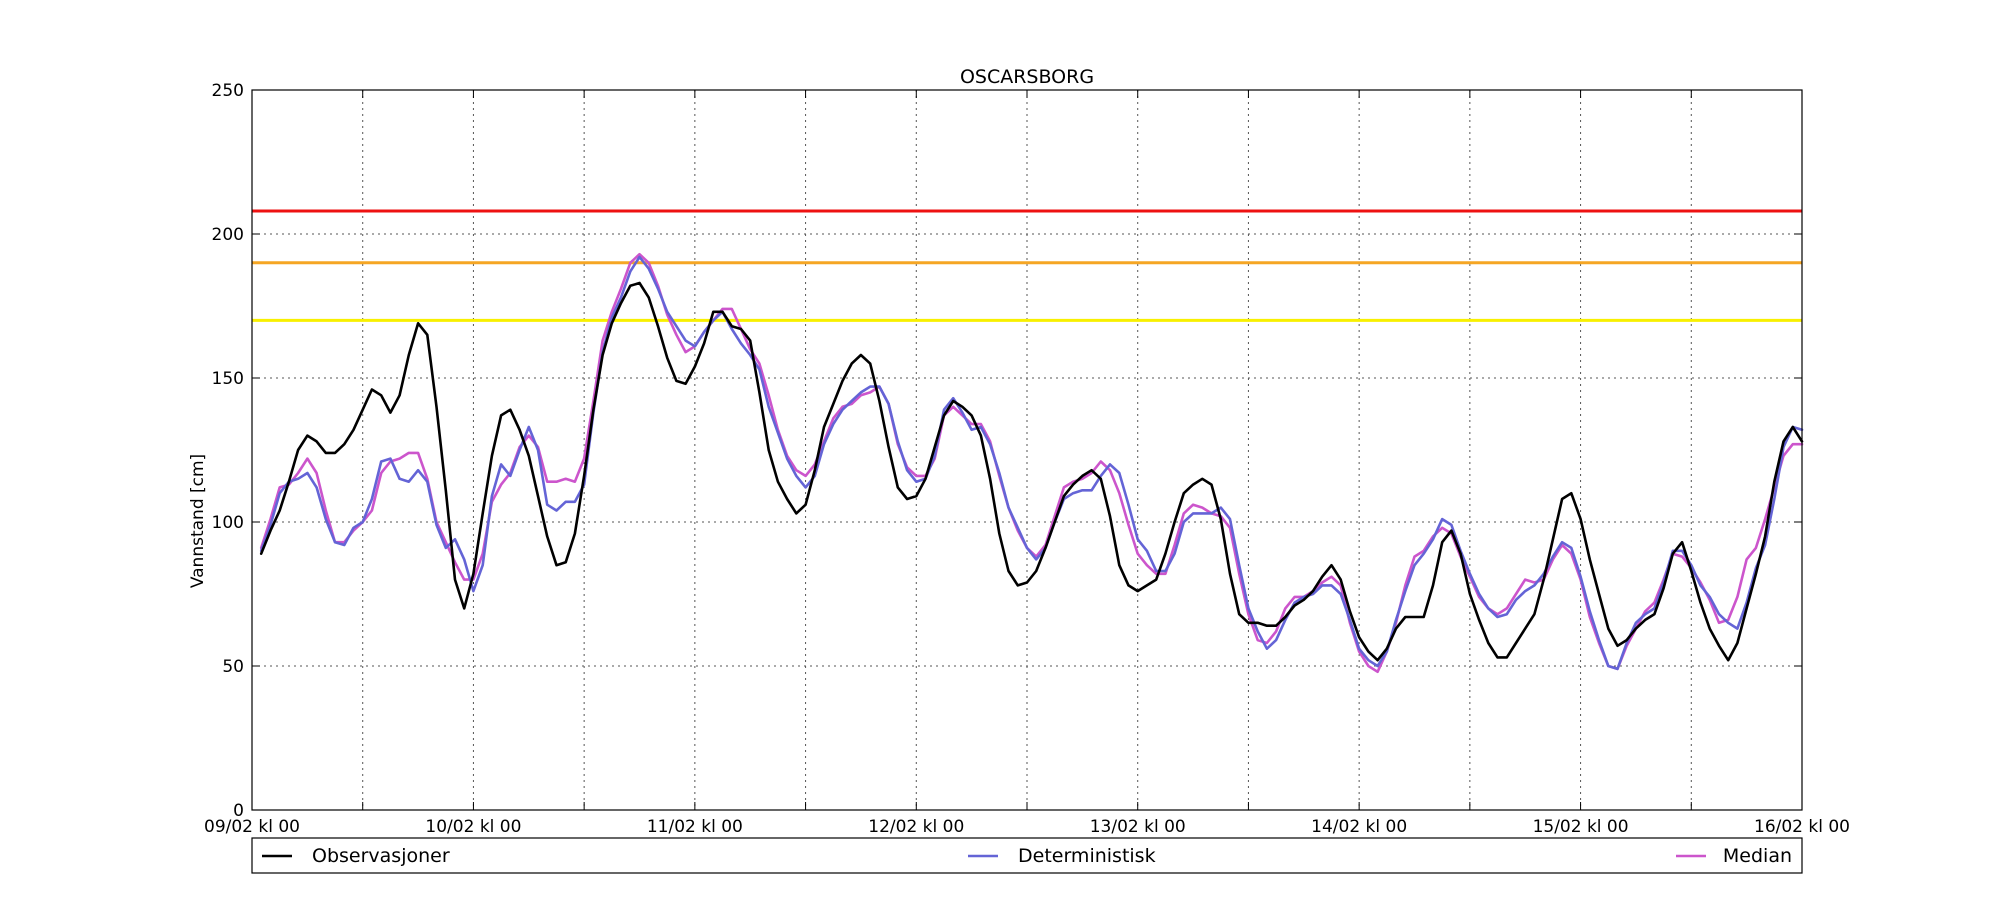  What do you see at coordinates (695, 827) in the screenshot?
I see `x-tick-label: 11/02 kl 00` at bounding box center [695, 827].